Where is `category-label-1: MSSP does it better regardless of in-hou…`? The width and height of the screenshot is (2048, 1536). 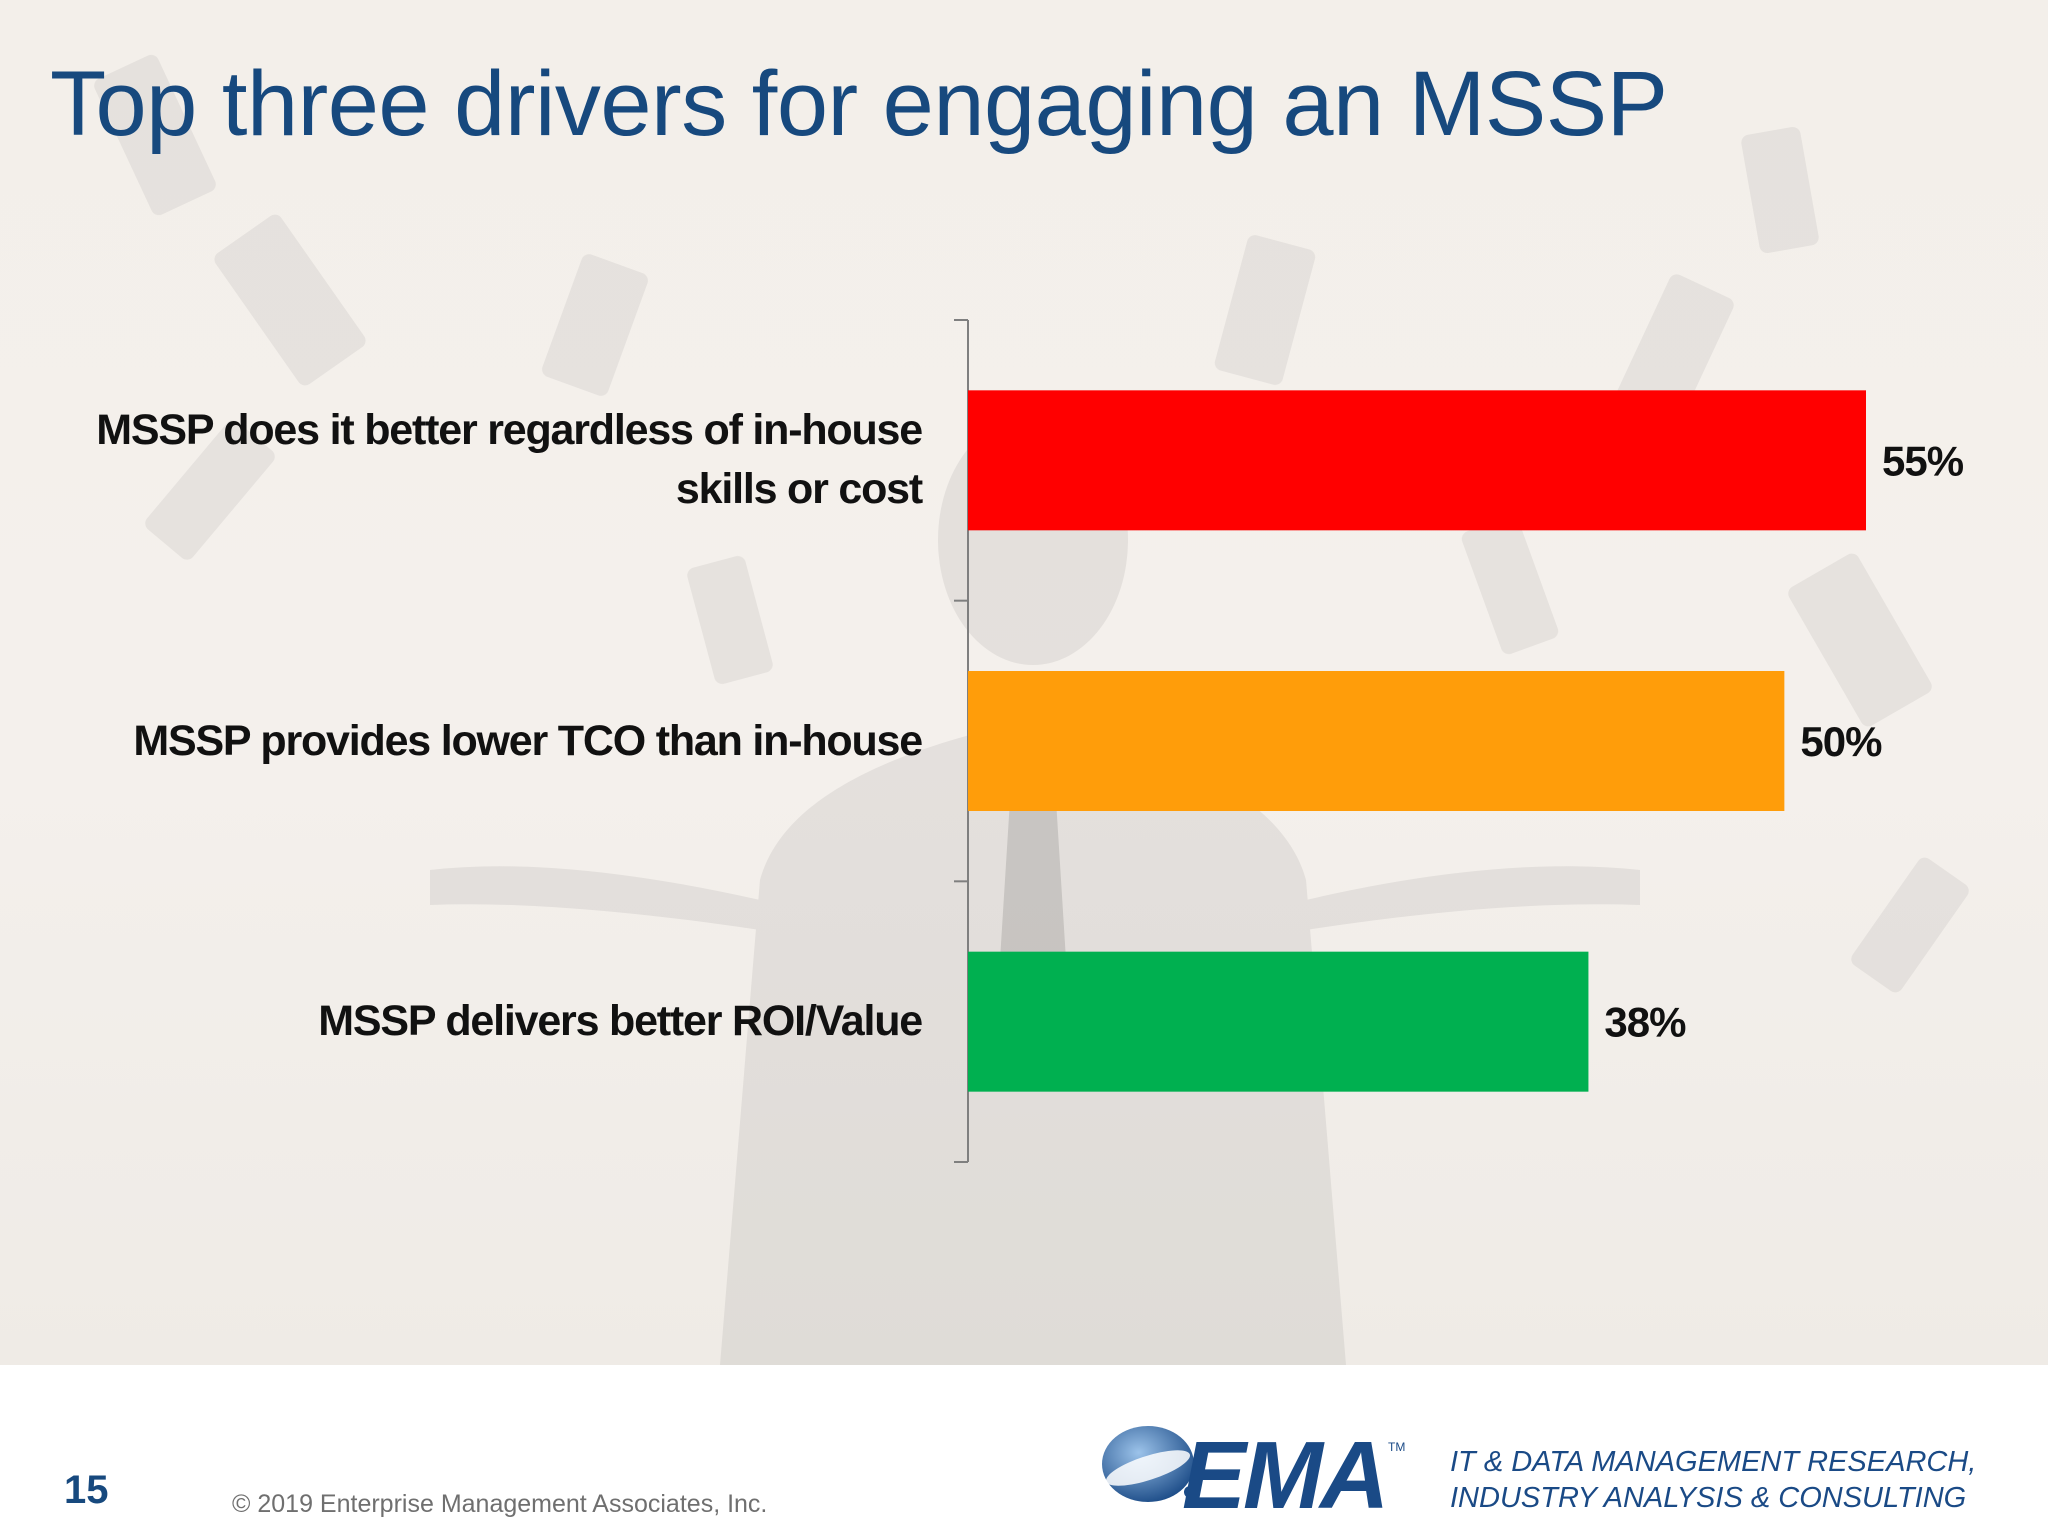 category-label-1: MSSP does it better regardless of in-hou… is located at coordinates (509, 460).